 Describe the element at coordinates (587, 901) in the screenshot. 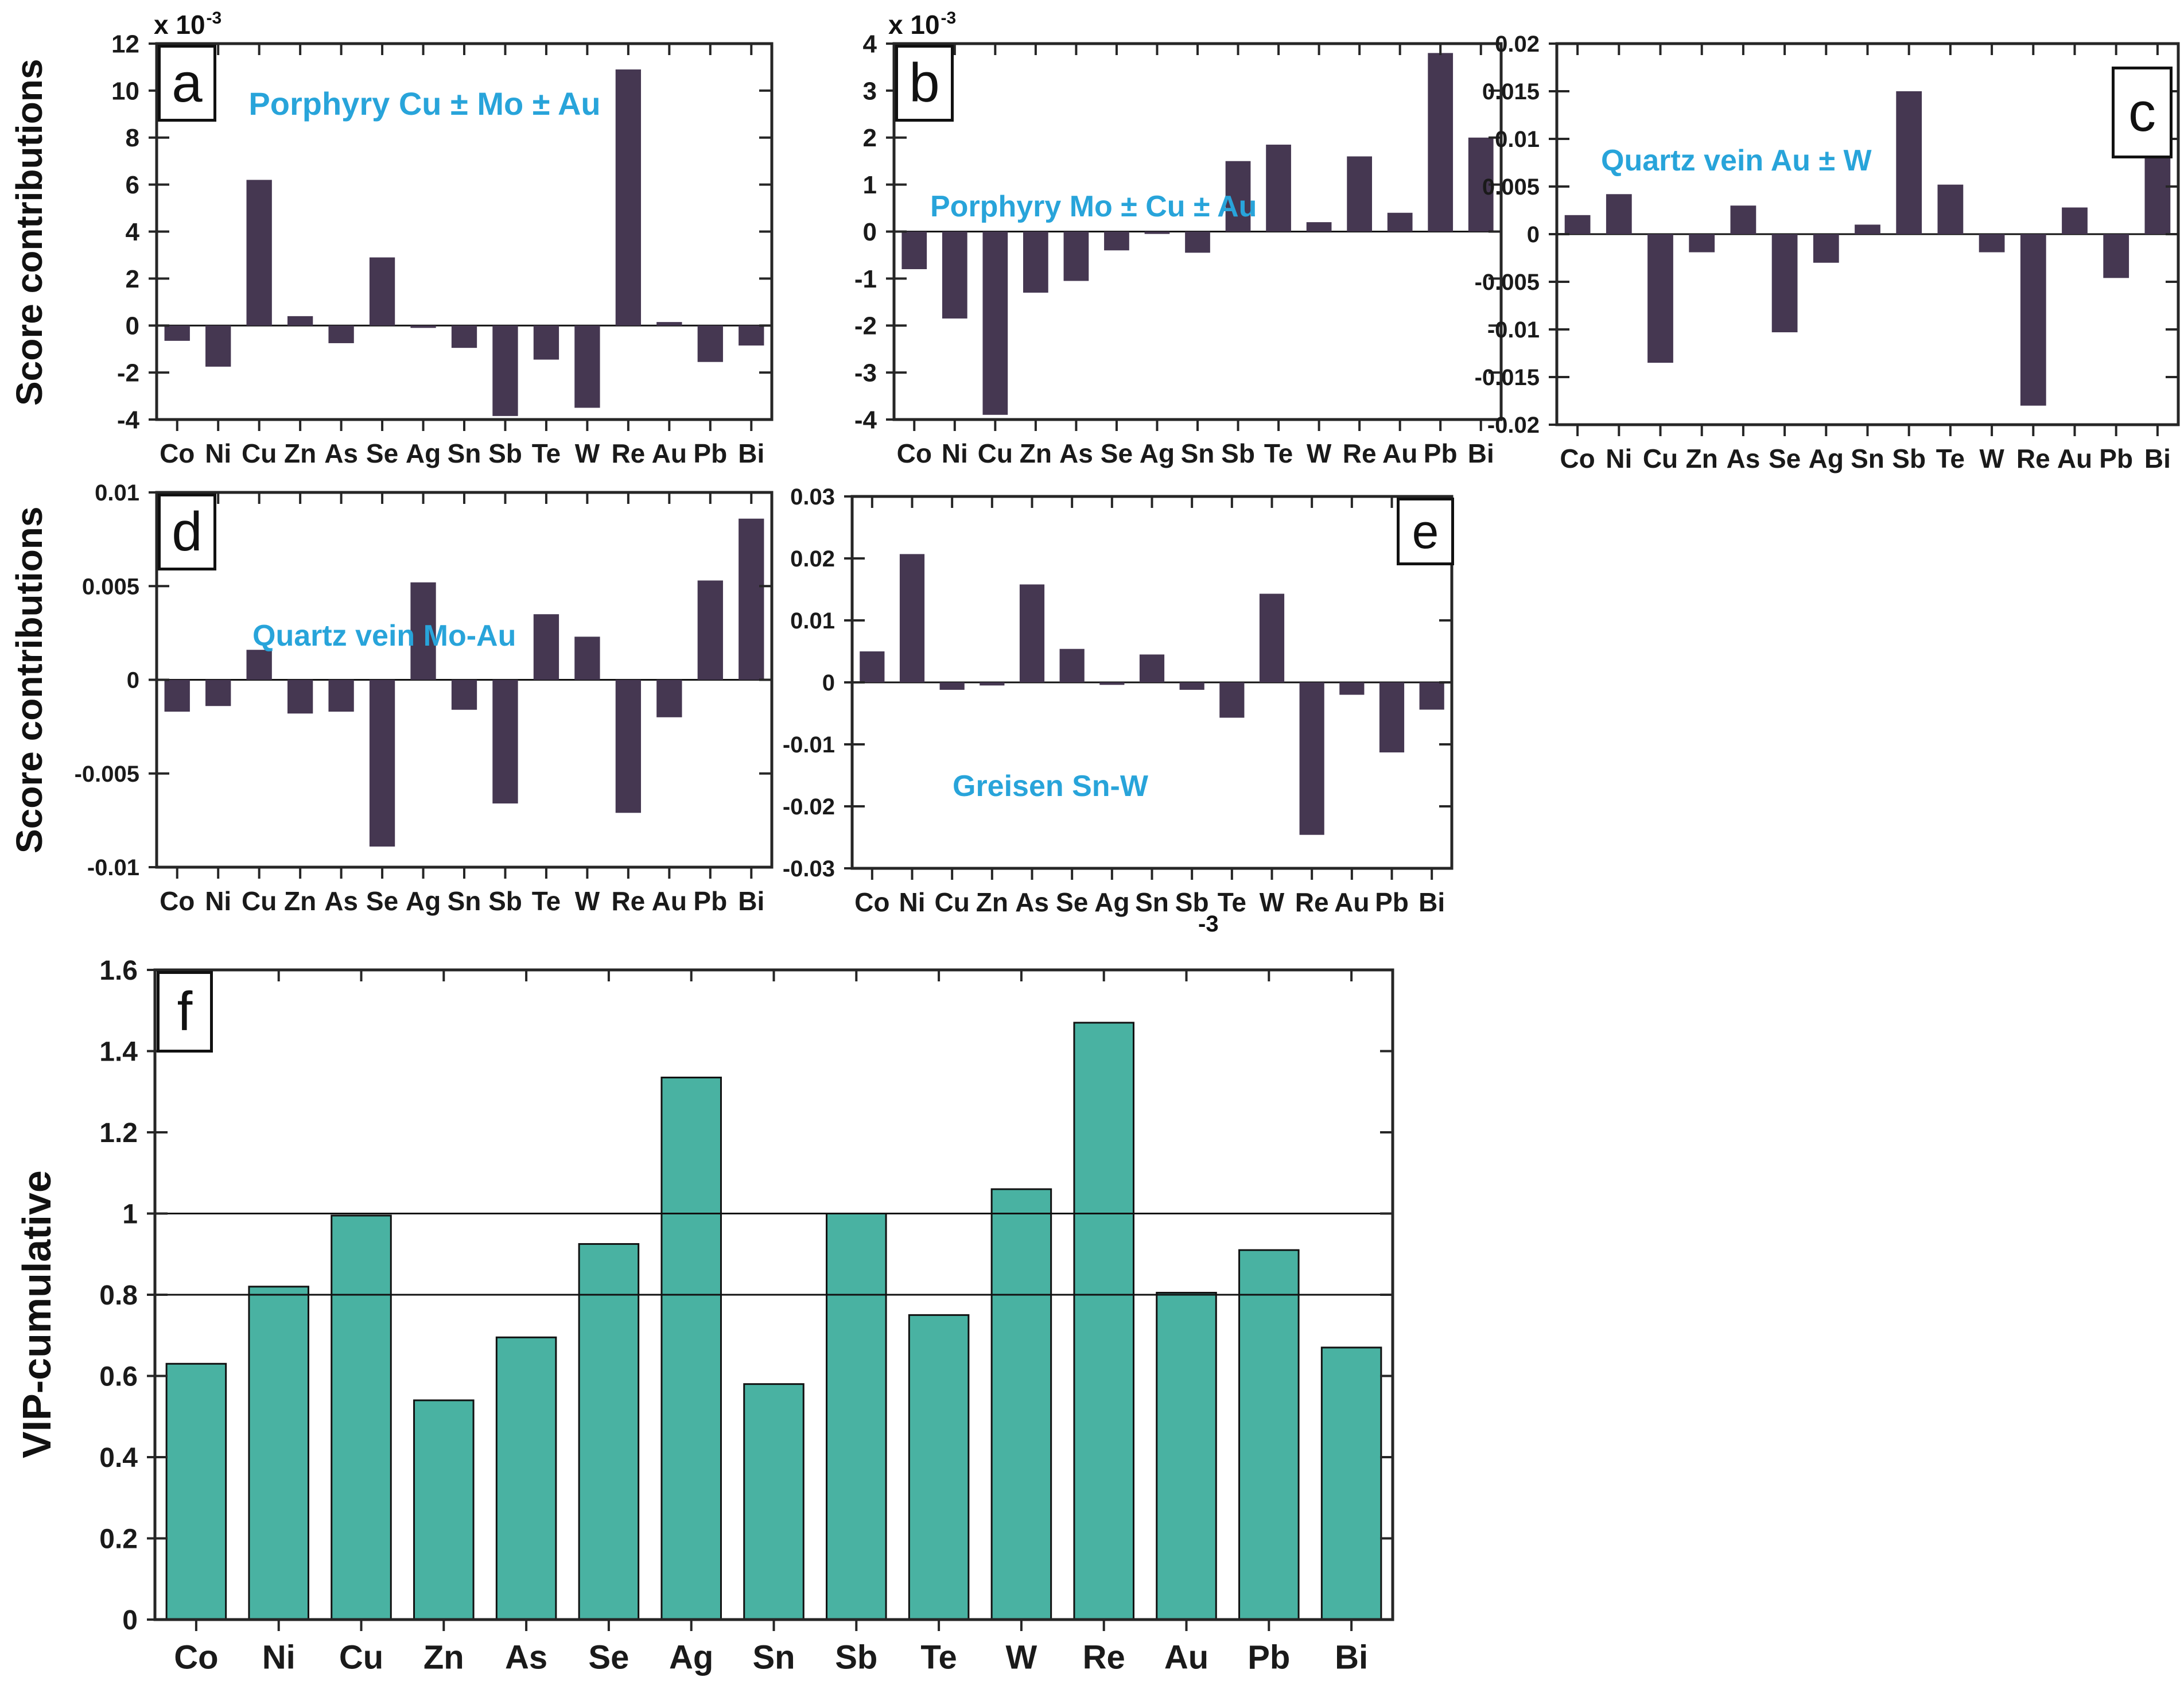

I see `xlabel-d-W: W` at that location.